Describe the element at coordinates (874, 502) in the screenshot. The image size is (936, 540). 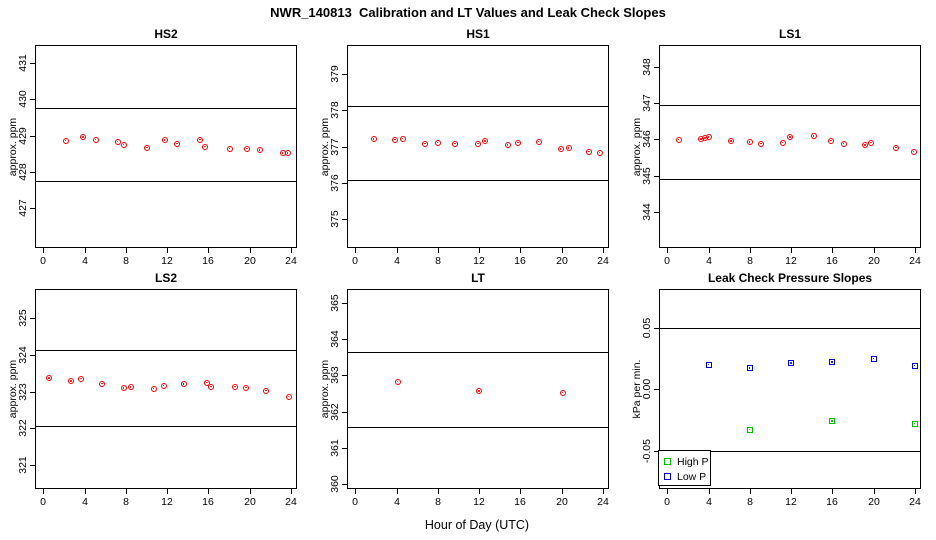
I see `x-tick-label: 20` at that location.